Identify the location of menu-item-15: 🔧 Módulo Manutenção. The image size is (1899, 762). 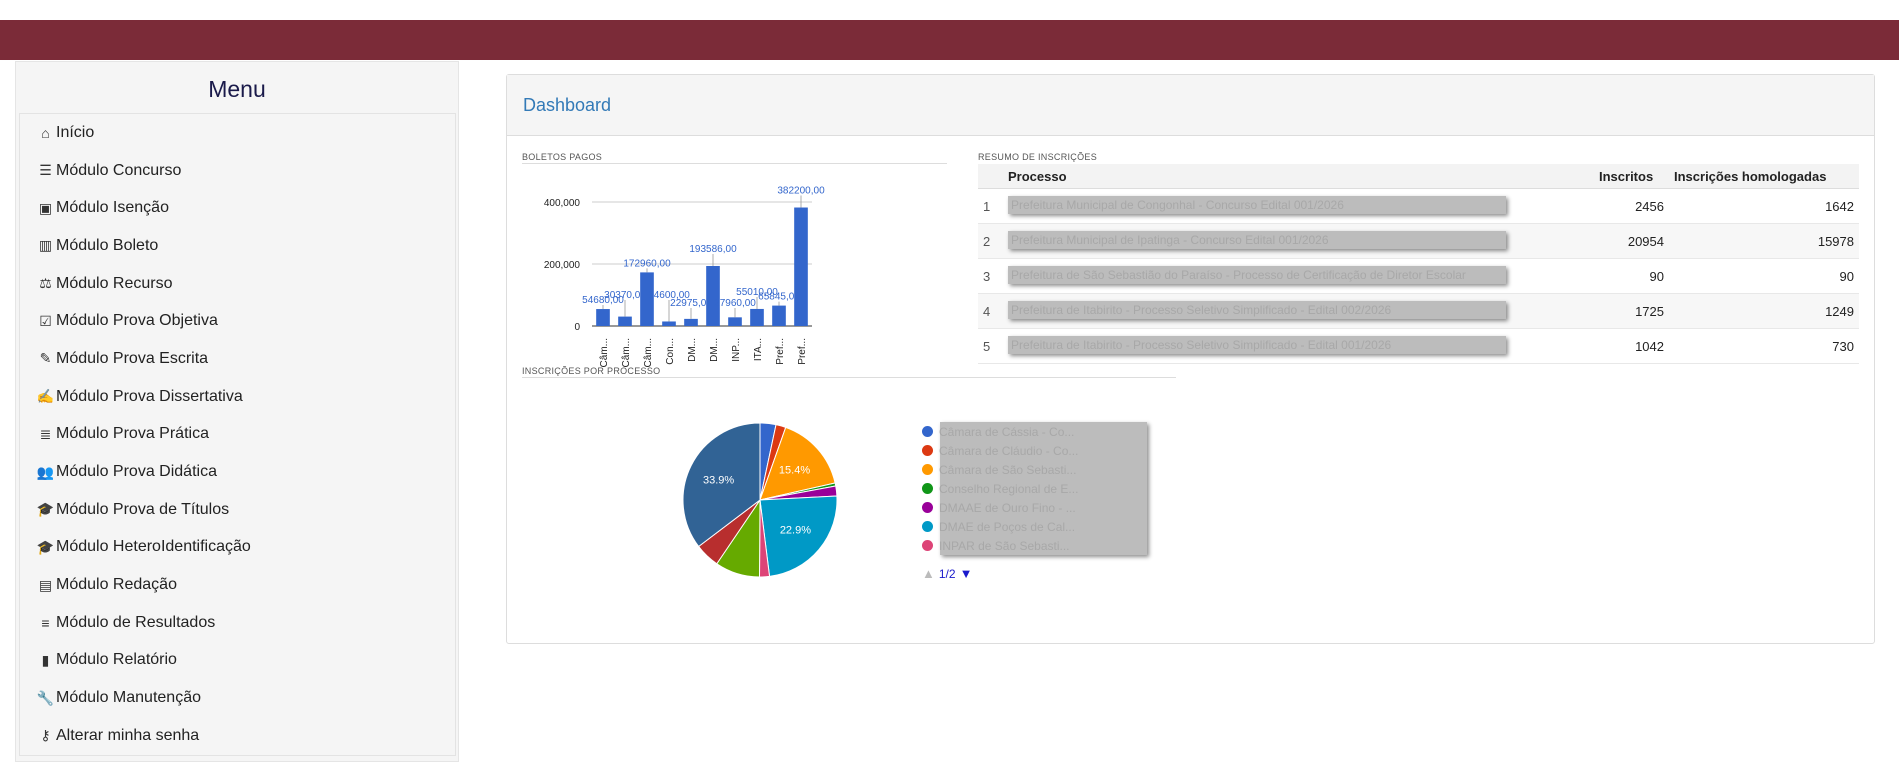
(237, 698).